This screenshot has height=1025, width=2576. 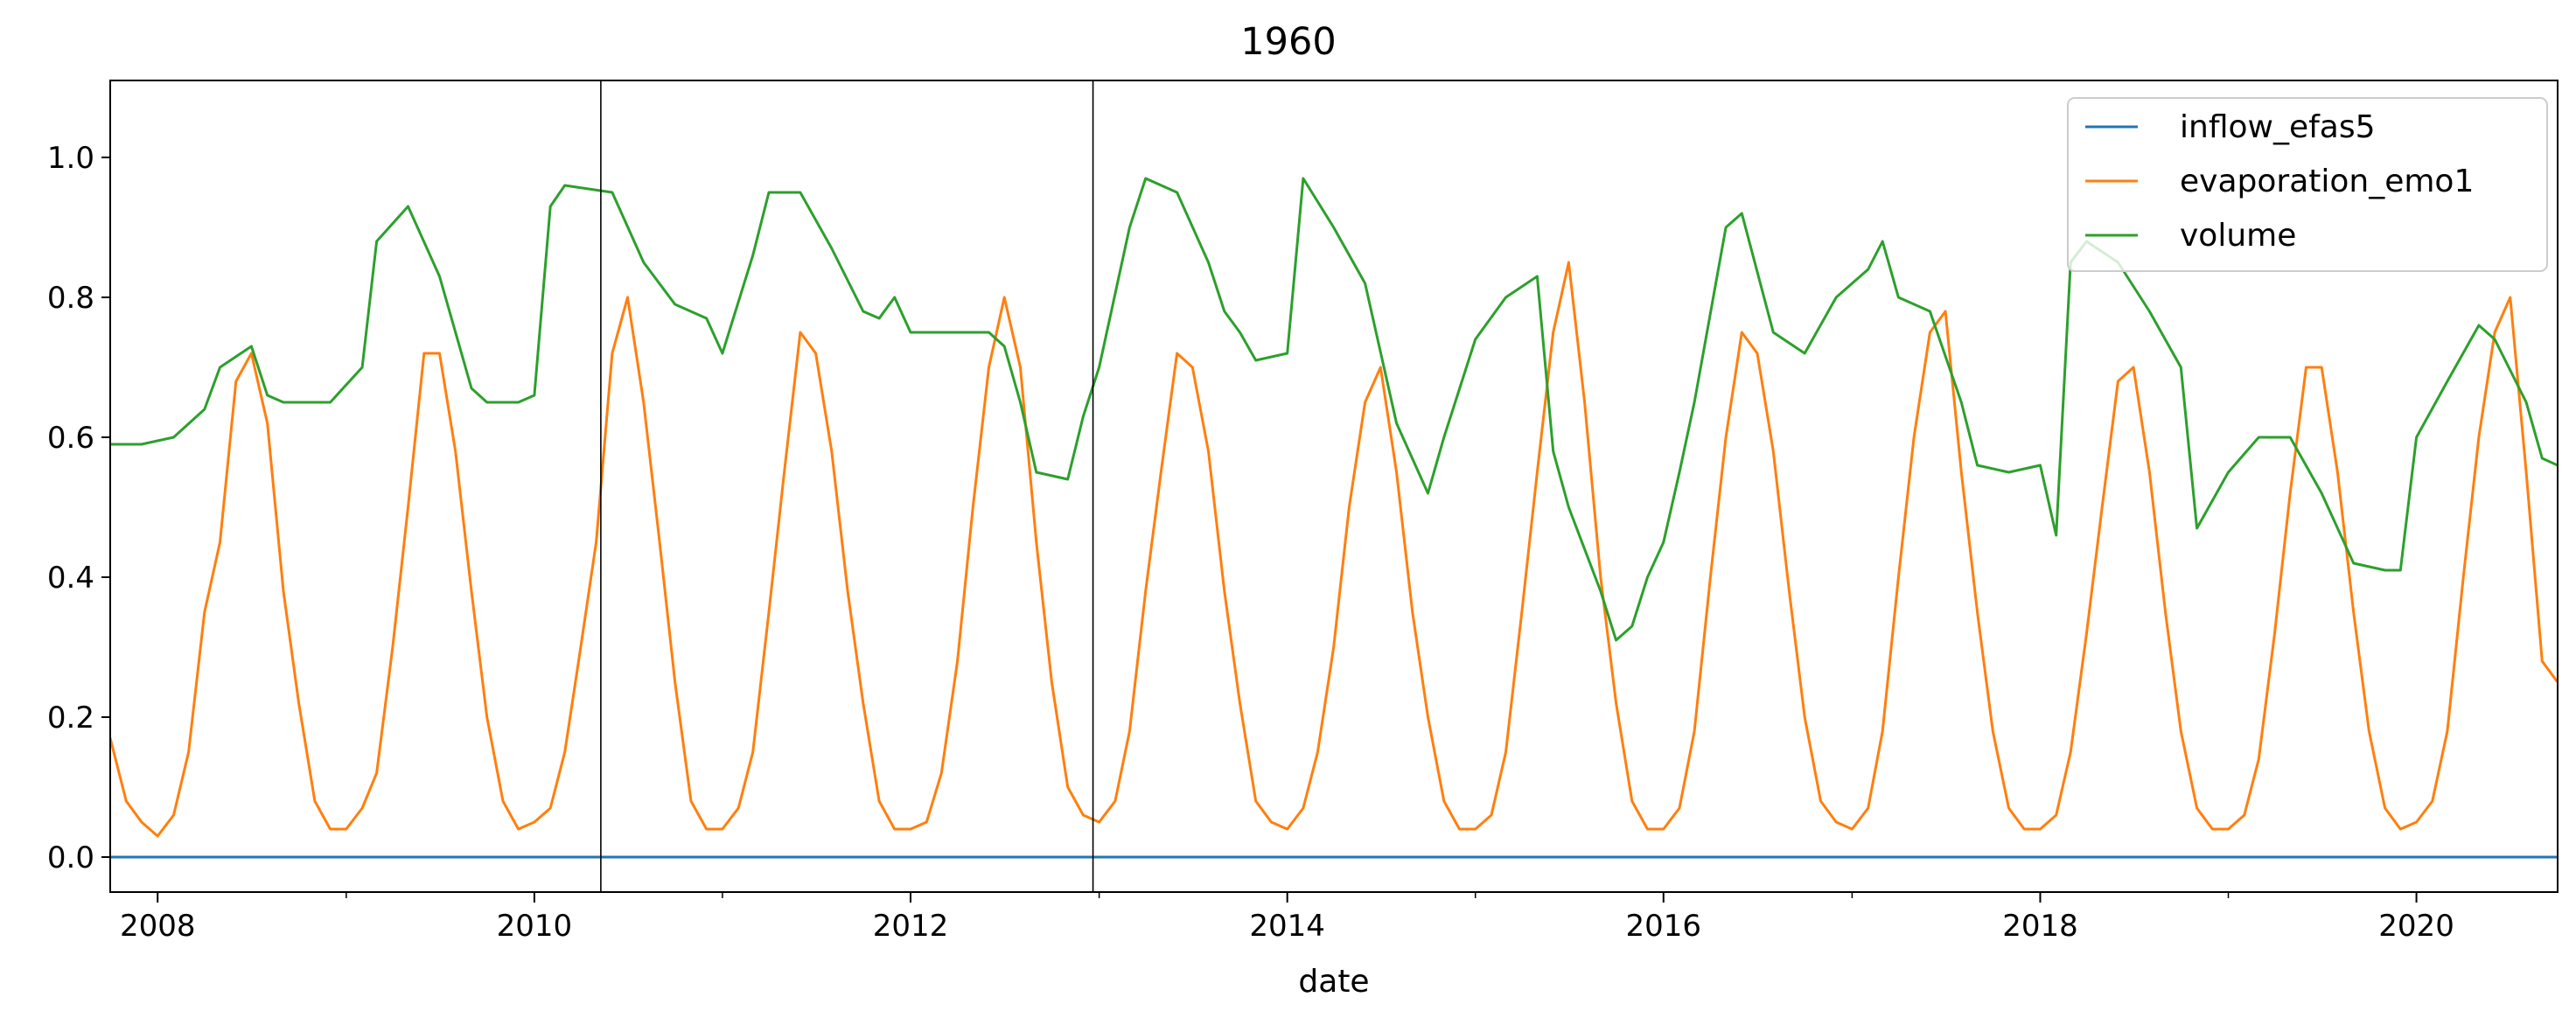 What do you see at coordinates (1664, 926) in the screenshot?
I see `x-tick-label: 2016` at bounding box center [1664, 926].